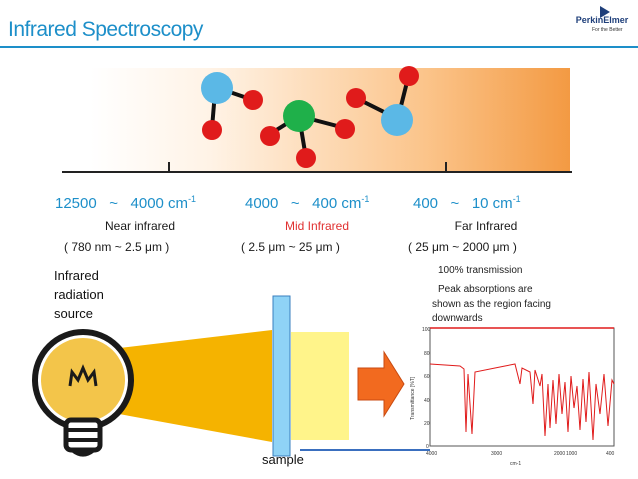  Describe the element at coordinates (610, 454) in the screenshot. I see `x-tick-400: 400` at that location.